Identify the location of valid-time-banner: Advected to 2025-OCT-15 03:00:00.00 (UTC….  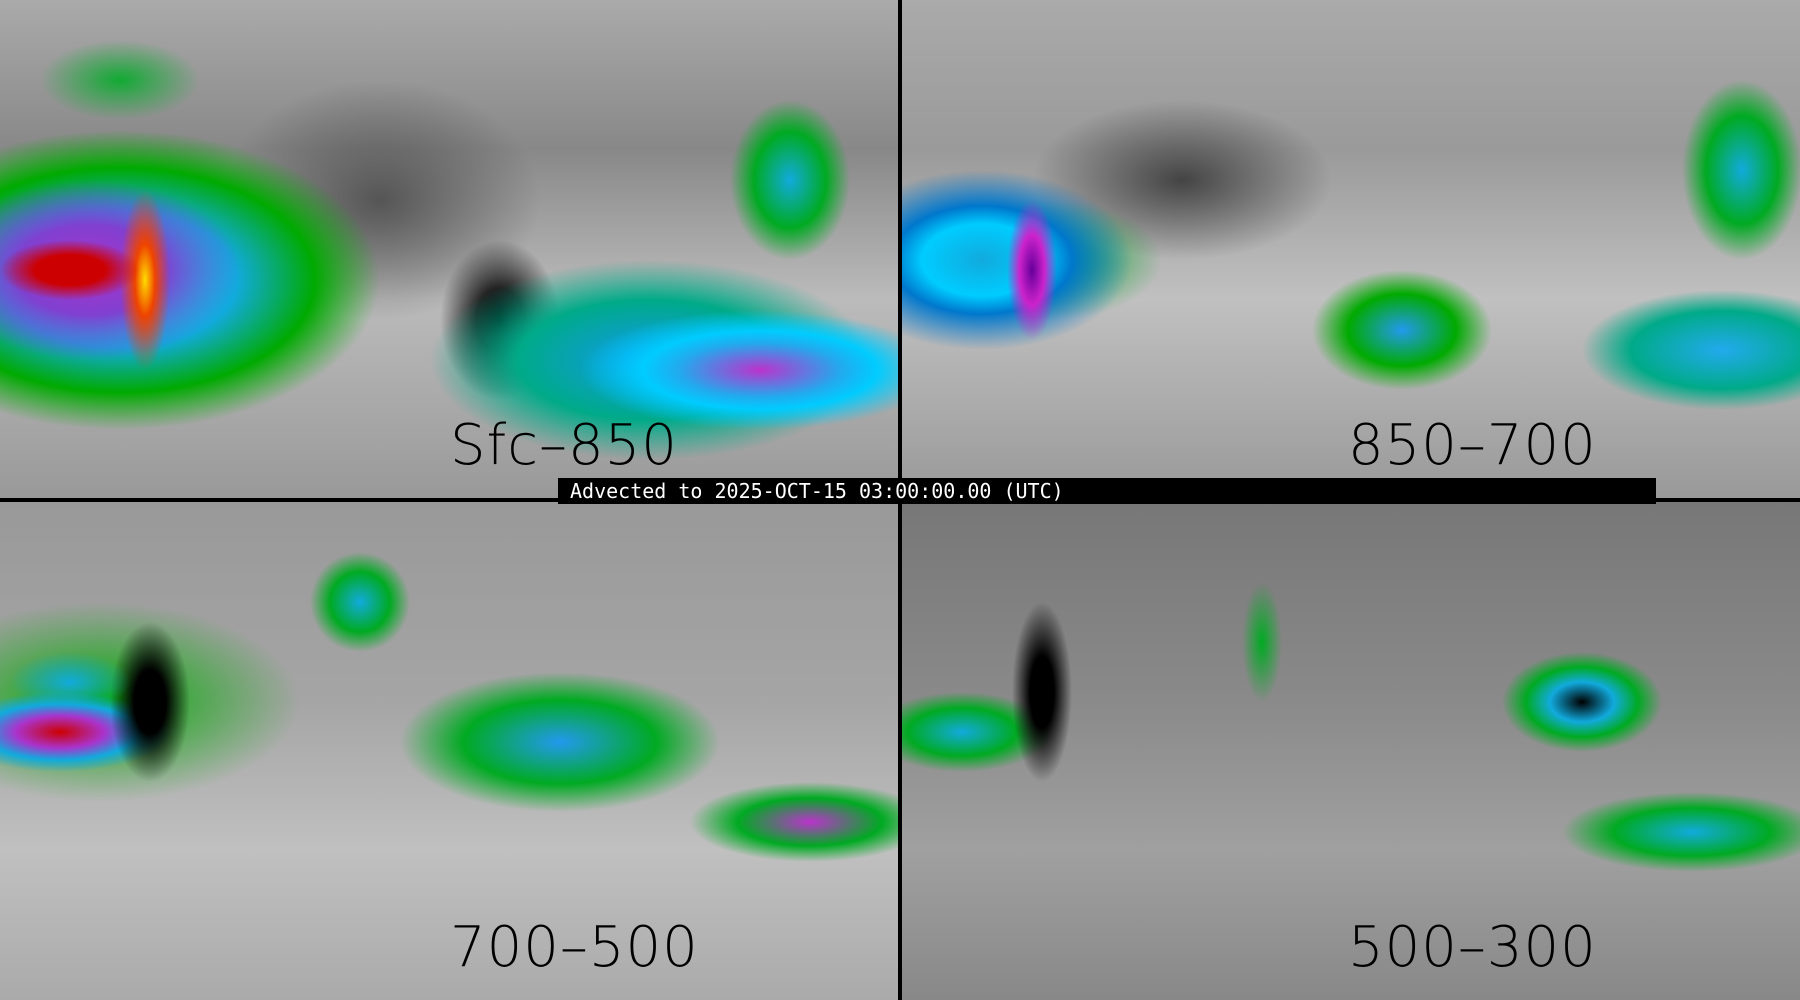
(1107, 491).